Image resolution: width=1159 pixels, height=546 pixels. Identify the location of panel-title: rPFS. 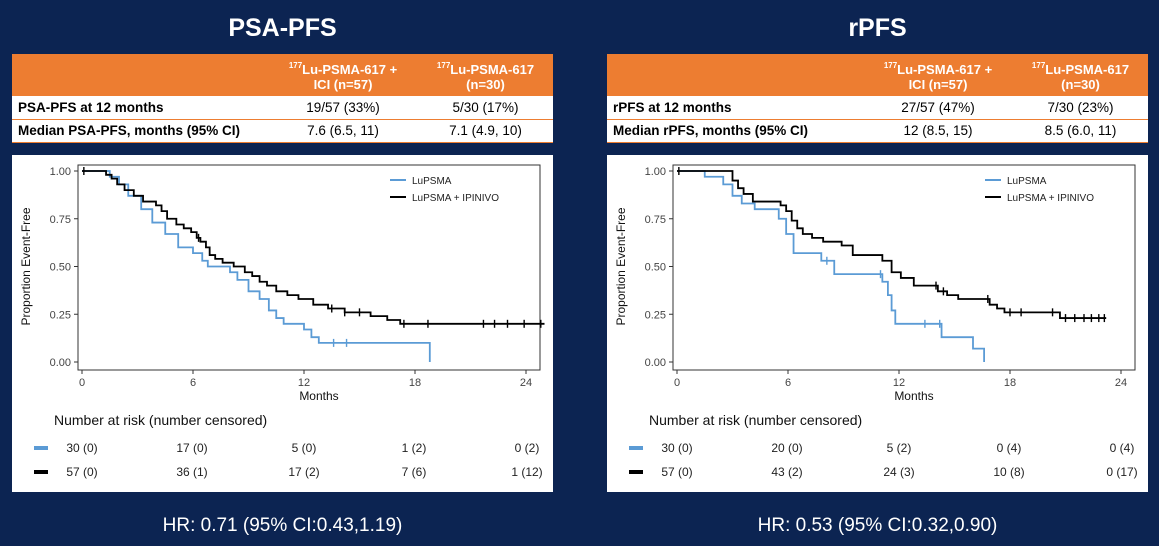
(877, 28).